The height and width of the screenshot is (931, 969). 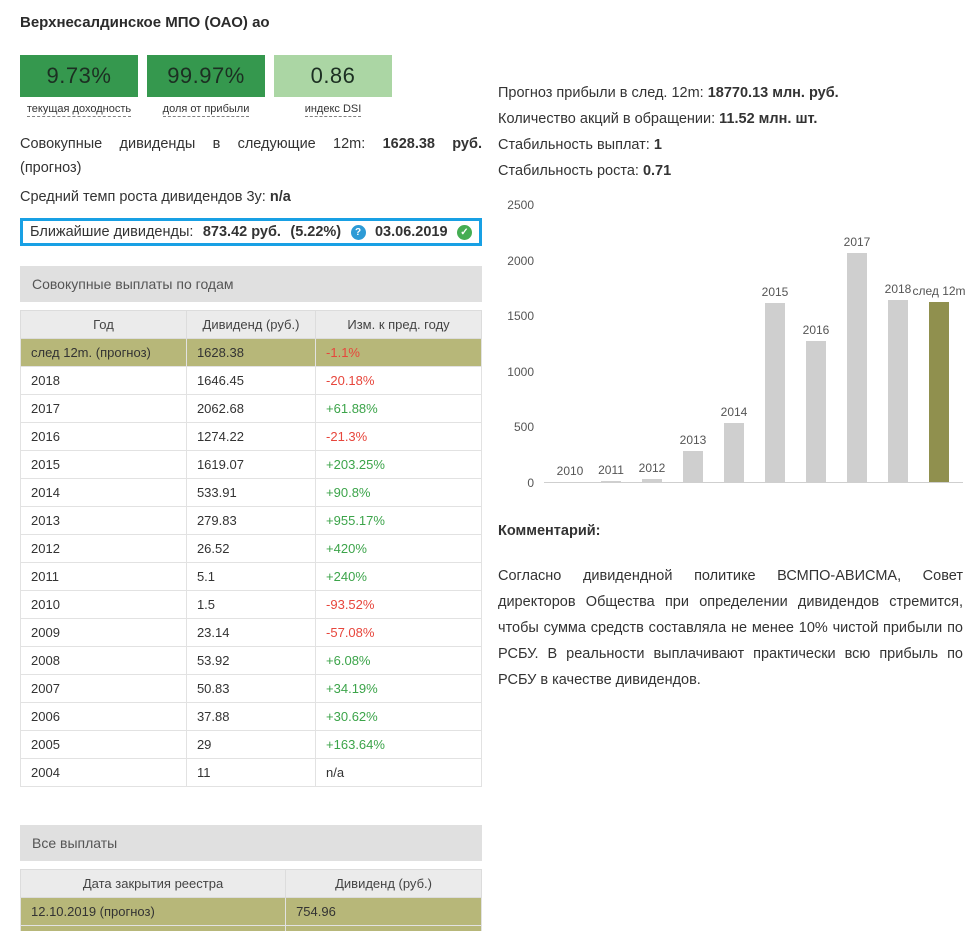 What do you see at coordinates (398, 493) in the screenshot?
I see `change-cell: +90.8%` at bounding box center [398, 493].